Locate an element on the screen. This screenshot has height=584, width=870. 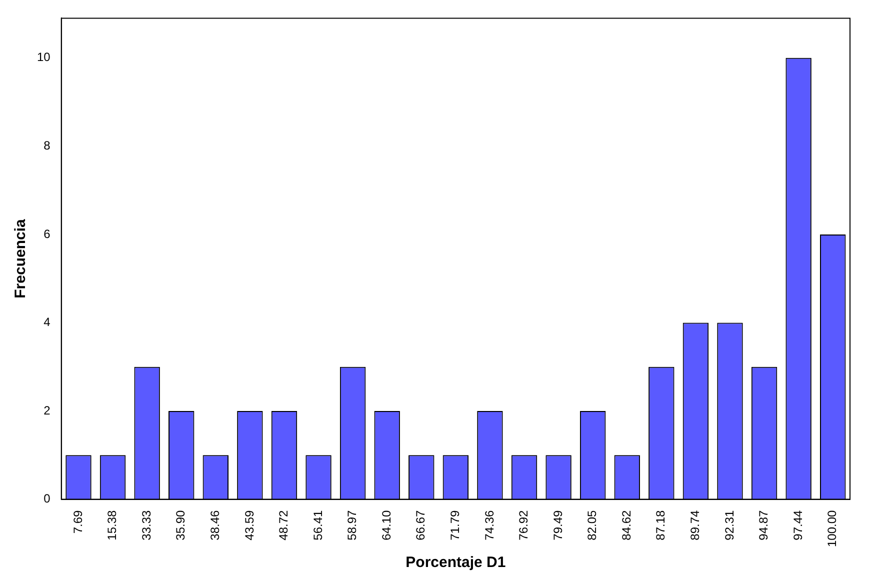
x-tick-label: 87.18 is located at coordinates (661, 525).